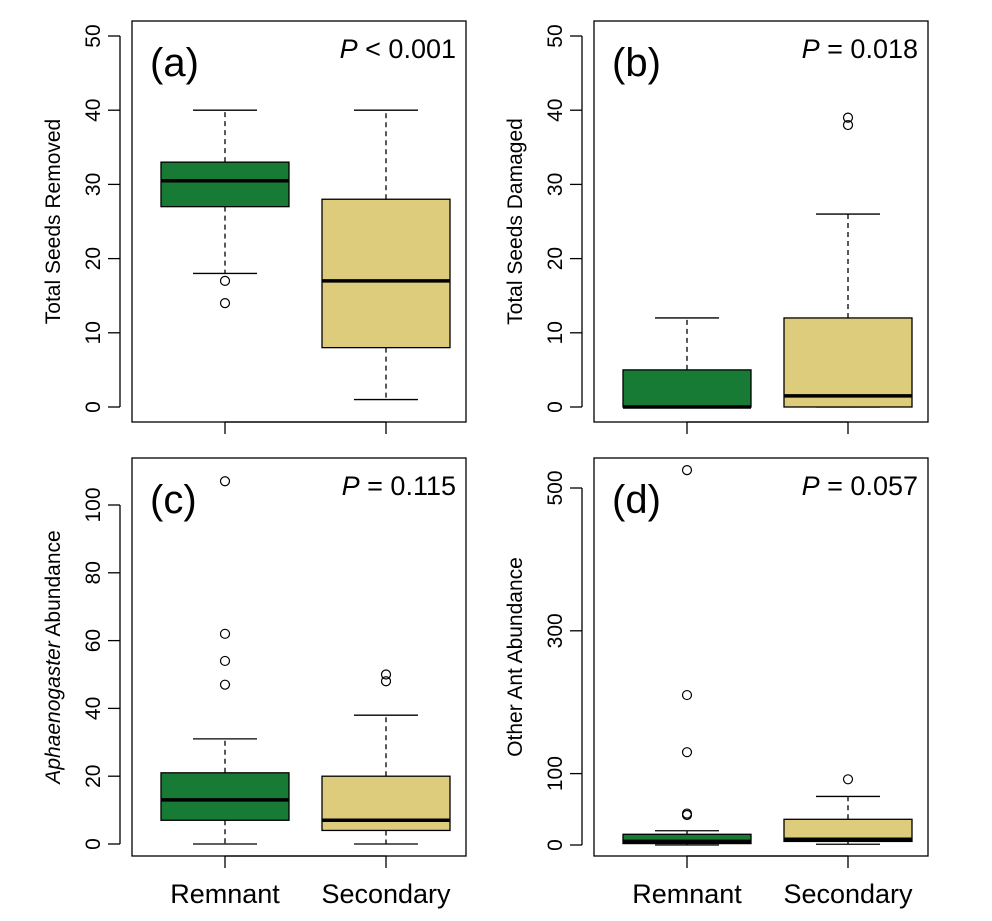 The height and width of the screenshot is (921, 992). I want to click on y-axis-title: Total Seeds Removed, so click(53, 221).